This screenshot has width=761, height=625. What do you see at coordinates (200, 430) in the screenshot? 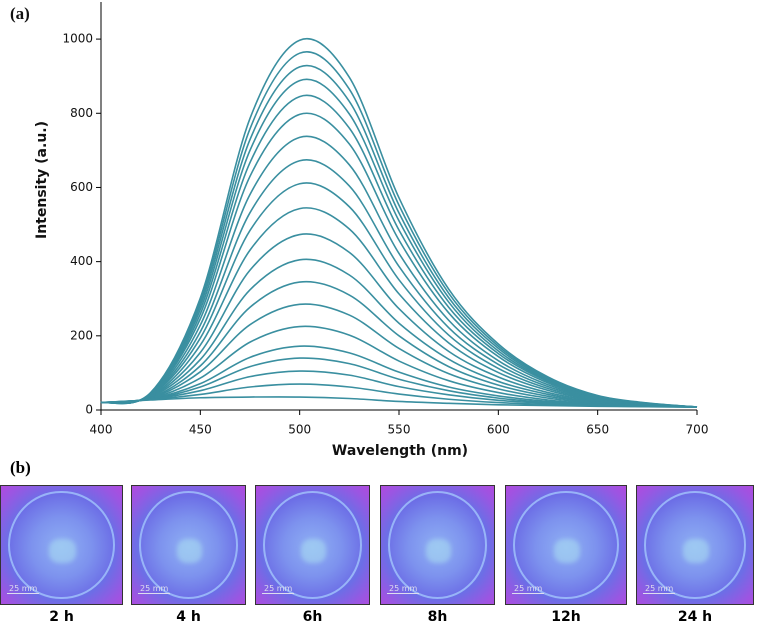
I see `x-tick-label: 450` at bounding box center [200, 430].